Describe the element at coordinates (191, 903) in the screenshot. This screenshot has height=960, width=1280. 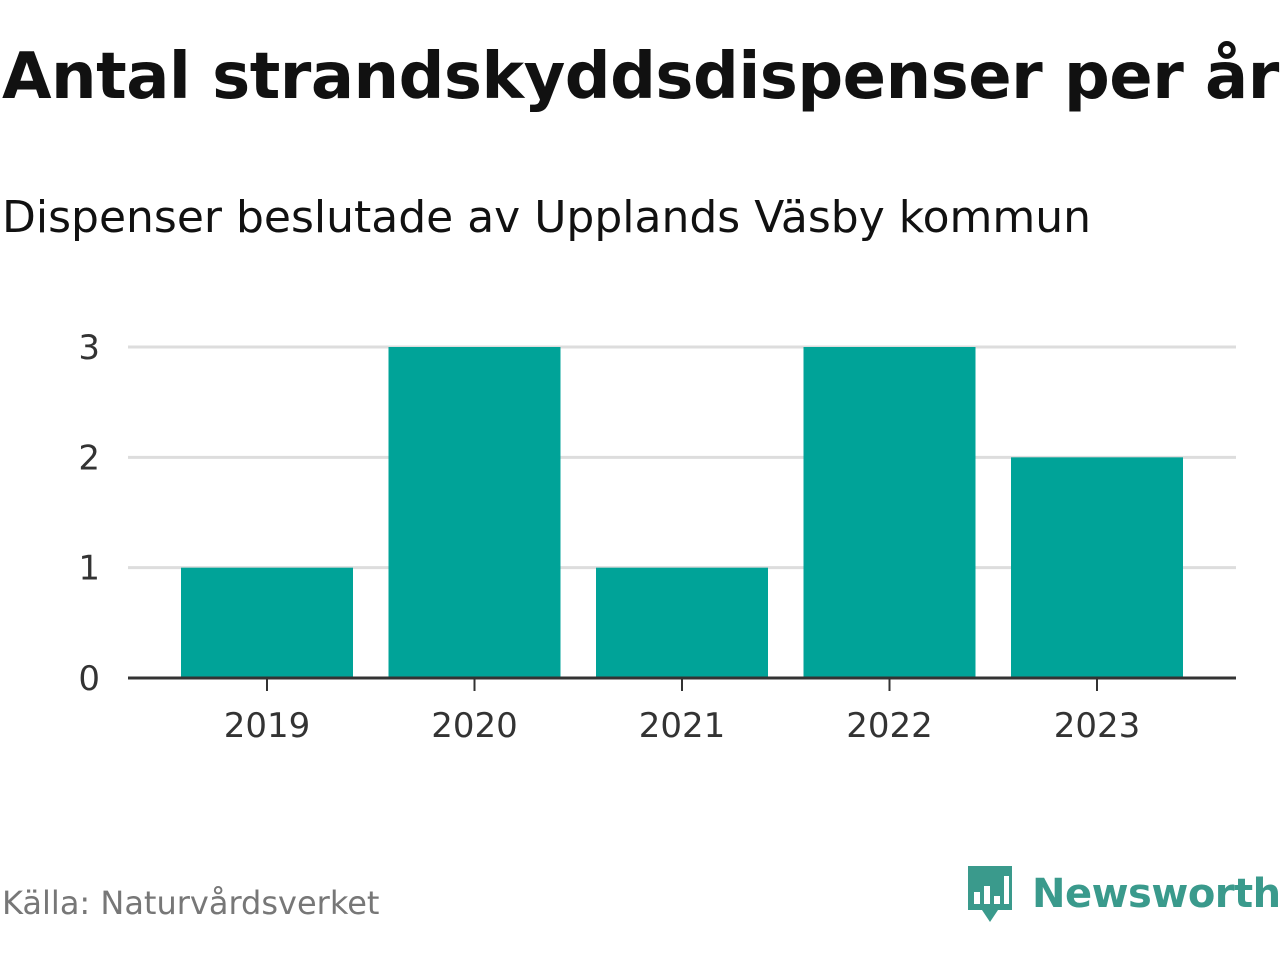
I see `source-note: Källa: Naturvårdsverket` at that location.